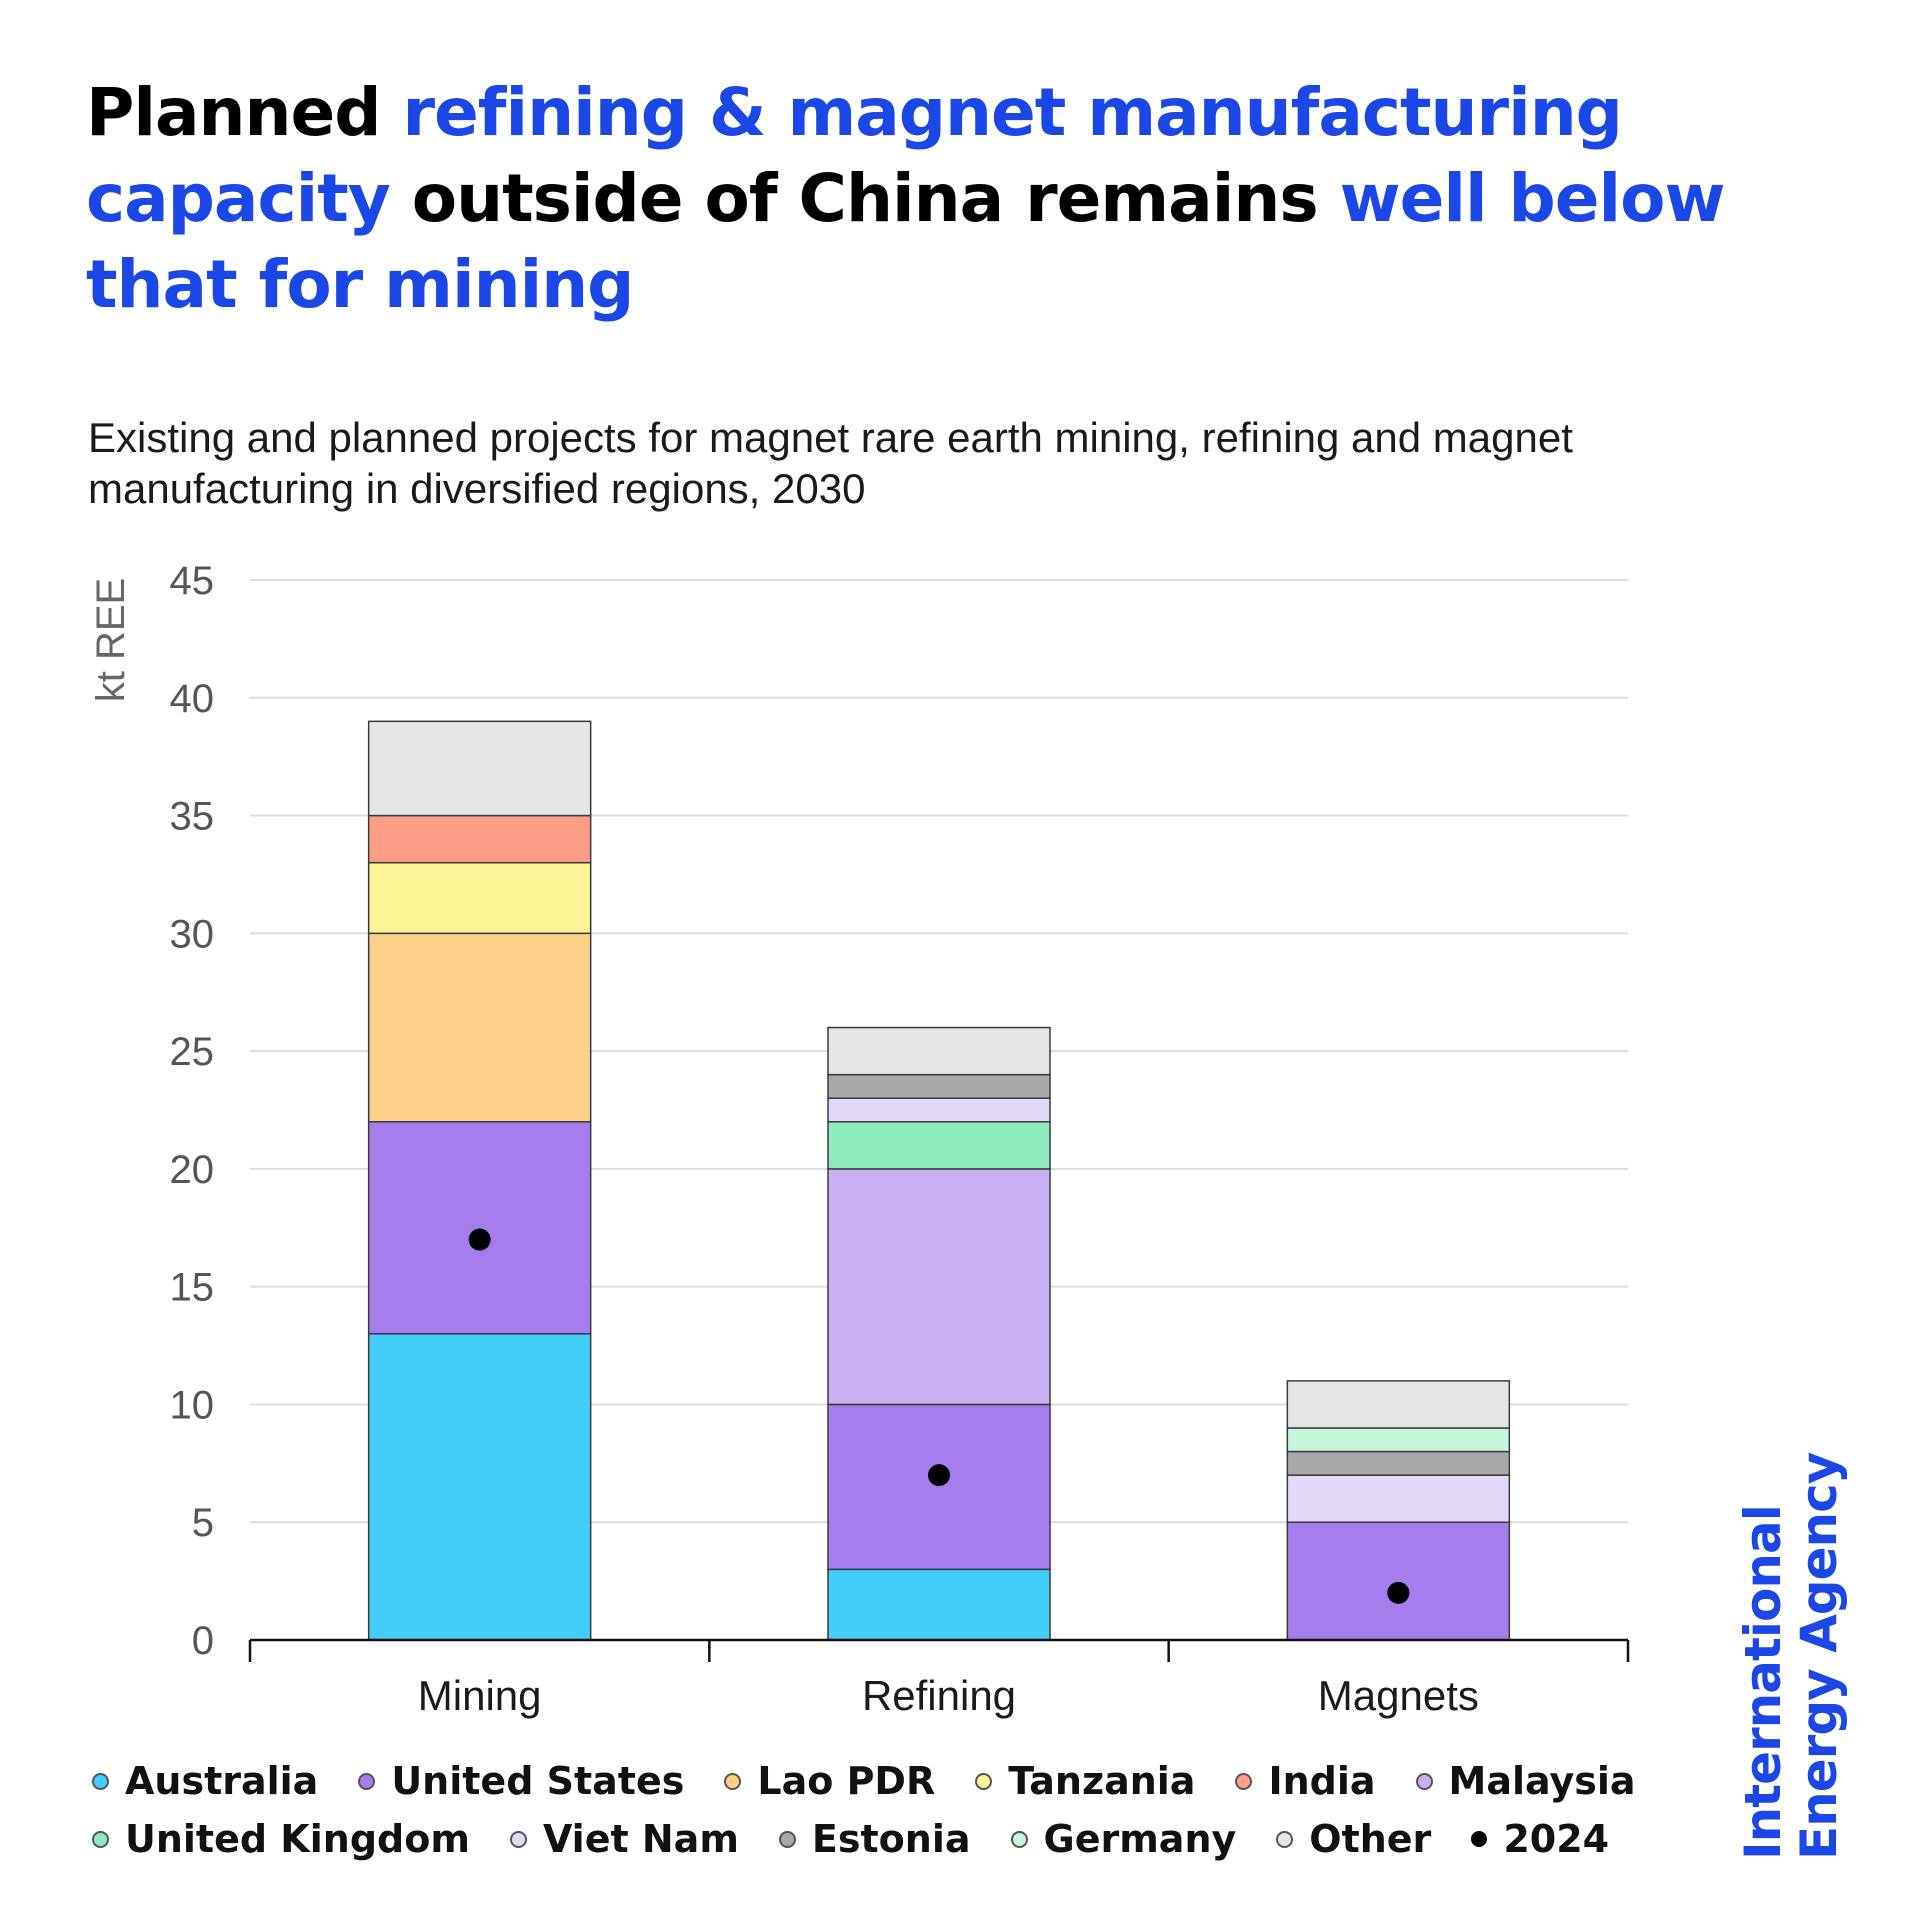 This screenshot has width=1920, height=1920. I want to click on legend-item: Other, so click(1353, 1839).